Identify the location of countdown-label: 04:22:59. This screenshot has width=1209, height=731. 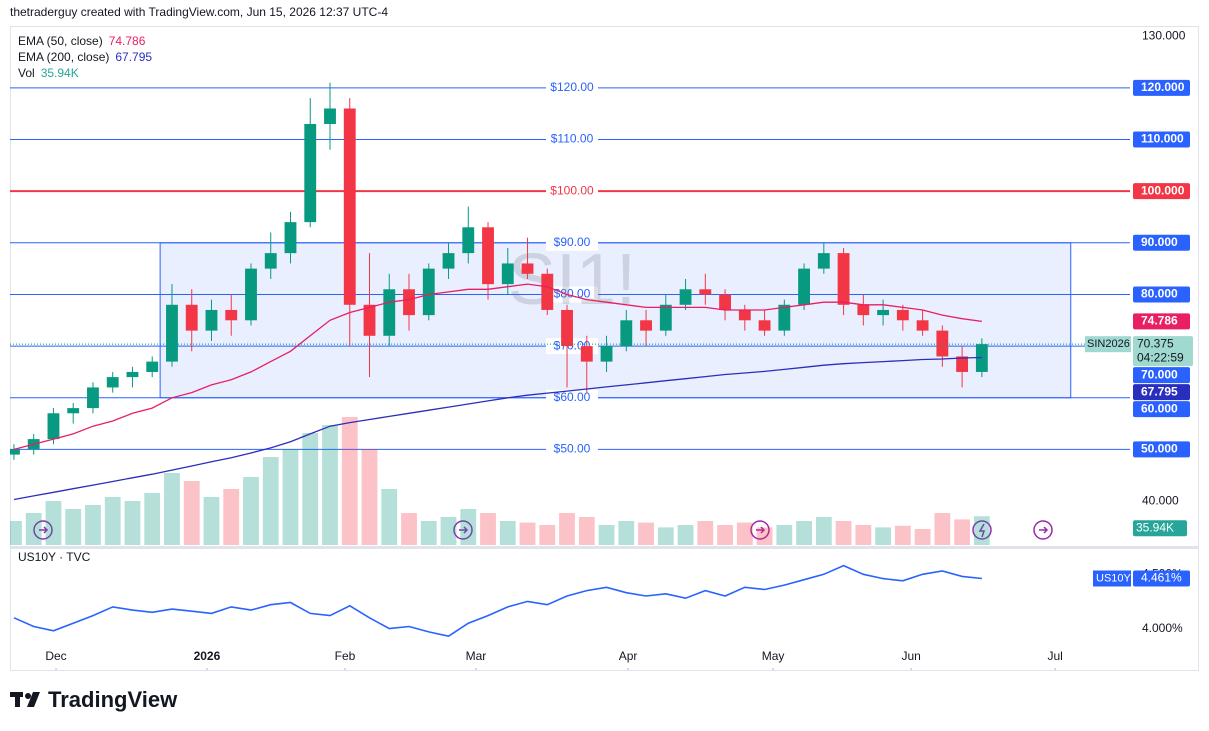
(1160, 357).